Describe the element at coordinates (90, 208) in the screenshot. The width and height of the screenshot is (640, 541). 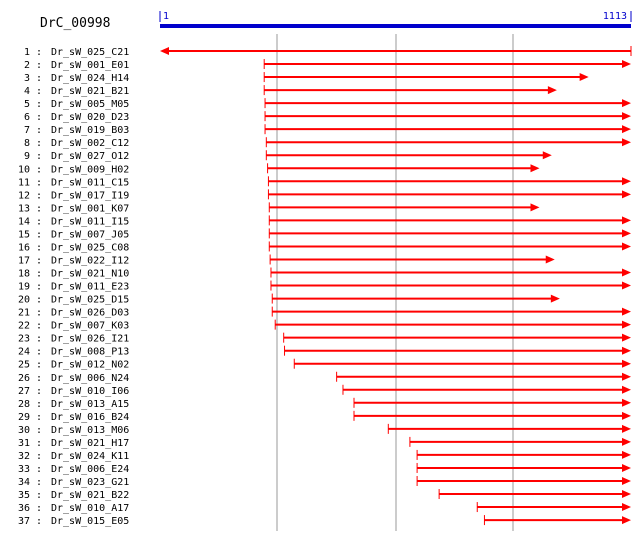
I see `clone-name: Dr_sW_001_K07` at that location.